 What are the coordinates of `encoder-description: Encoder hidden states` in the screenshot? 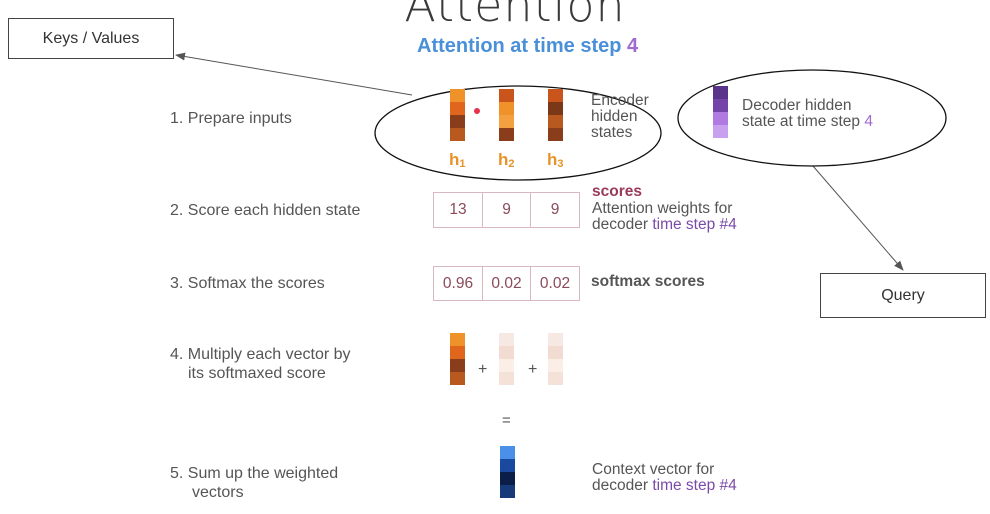 It's located at (620, 117).